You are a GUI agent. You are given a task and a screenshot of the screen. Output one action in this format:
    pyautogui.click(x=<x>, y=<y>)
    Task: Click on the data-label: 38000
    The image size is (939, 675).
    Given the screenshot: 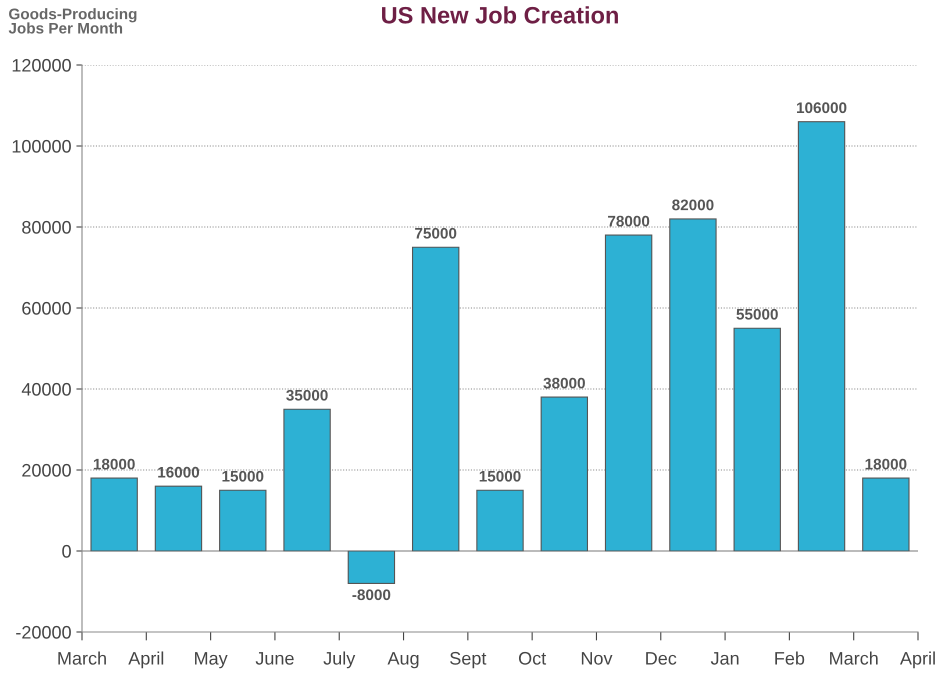 What is the action you would take?
    pyautogui.click(x=564, y=383)
    